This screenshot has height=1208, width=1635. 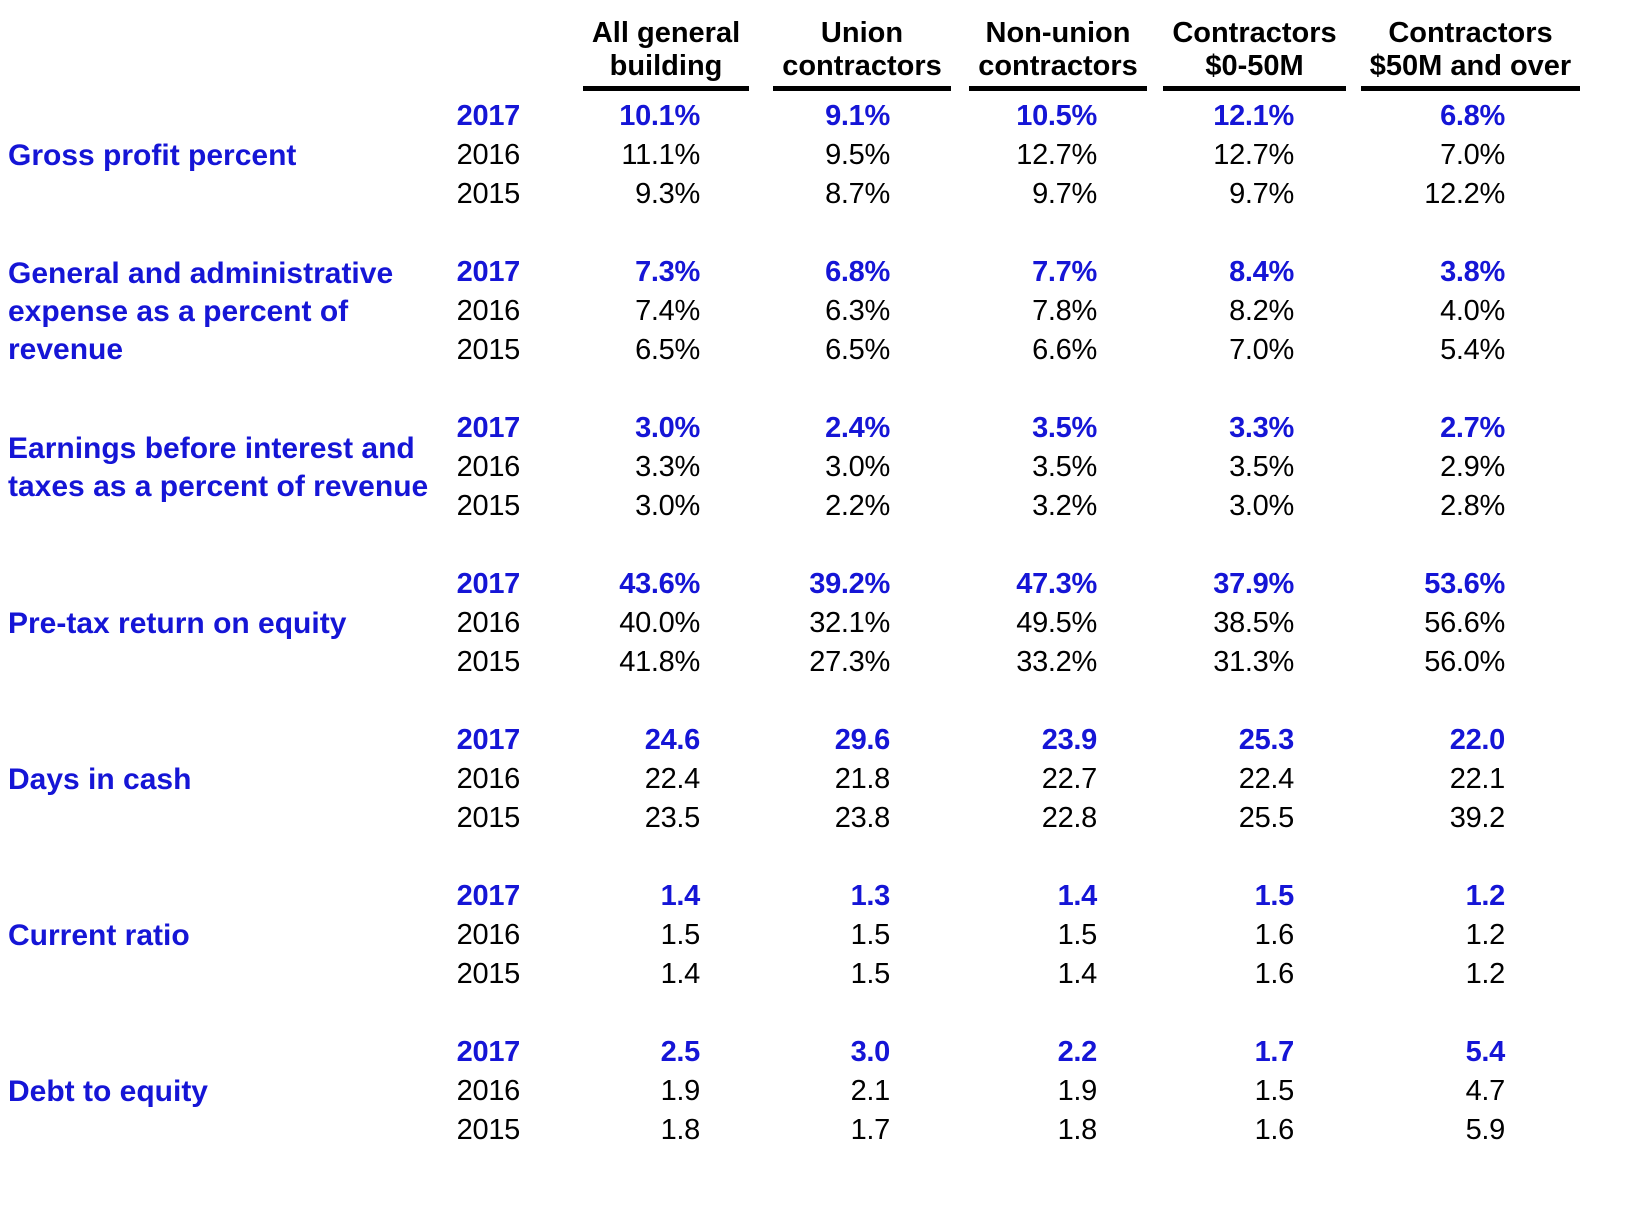 I want to click on table-row-2015: 2015 9.3% 8.7% 9.7% 9.7% 12.2%, so click(x=794, y=194).